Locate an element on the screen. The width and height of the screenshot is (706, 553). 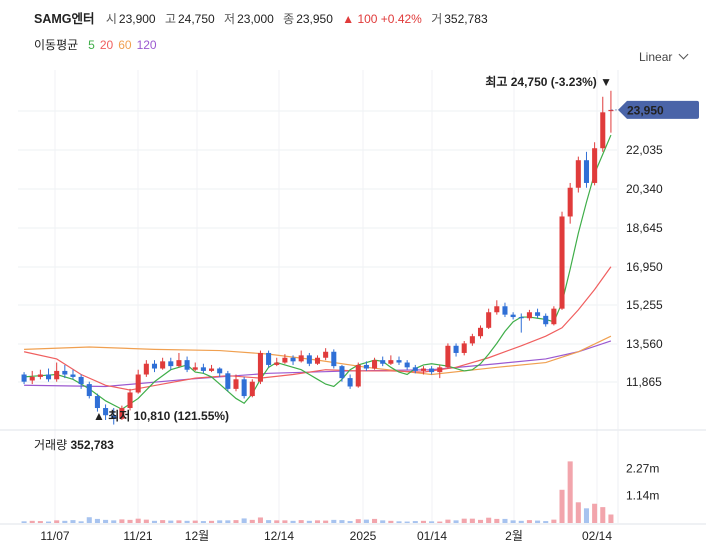
scale-selector: Linear is located at coordinates (664, 56).